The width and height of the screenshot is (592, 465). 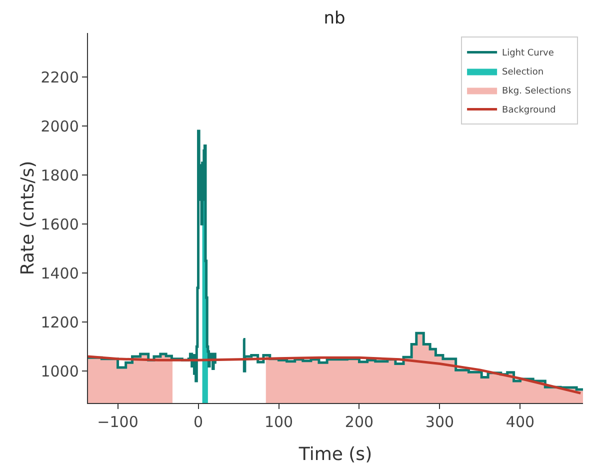 I want to click on x-tick-label: 0, so click(x=198, y=422).